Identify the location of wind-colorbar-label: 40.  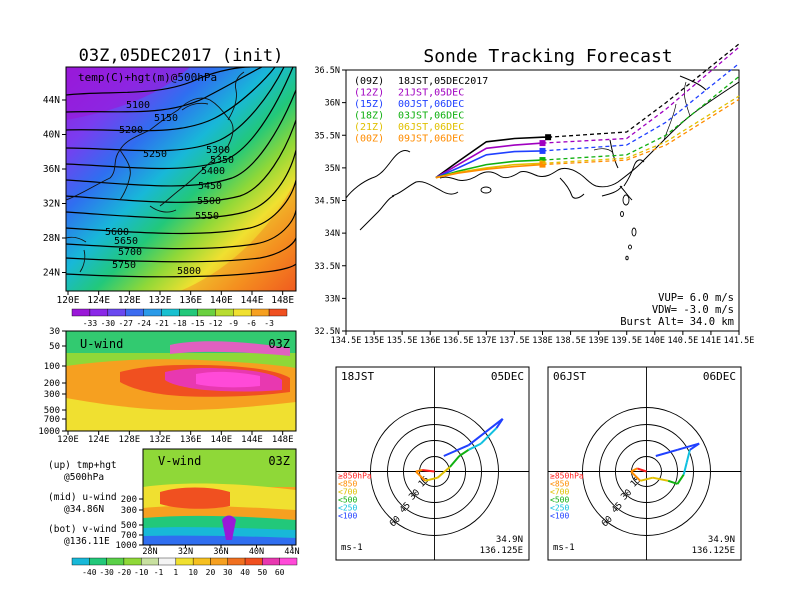
(245, 572).